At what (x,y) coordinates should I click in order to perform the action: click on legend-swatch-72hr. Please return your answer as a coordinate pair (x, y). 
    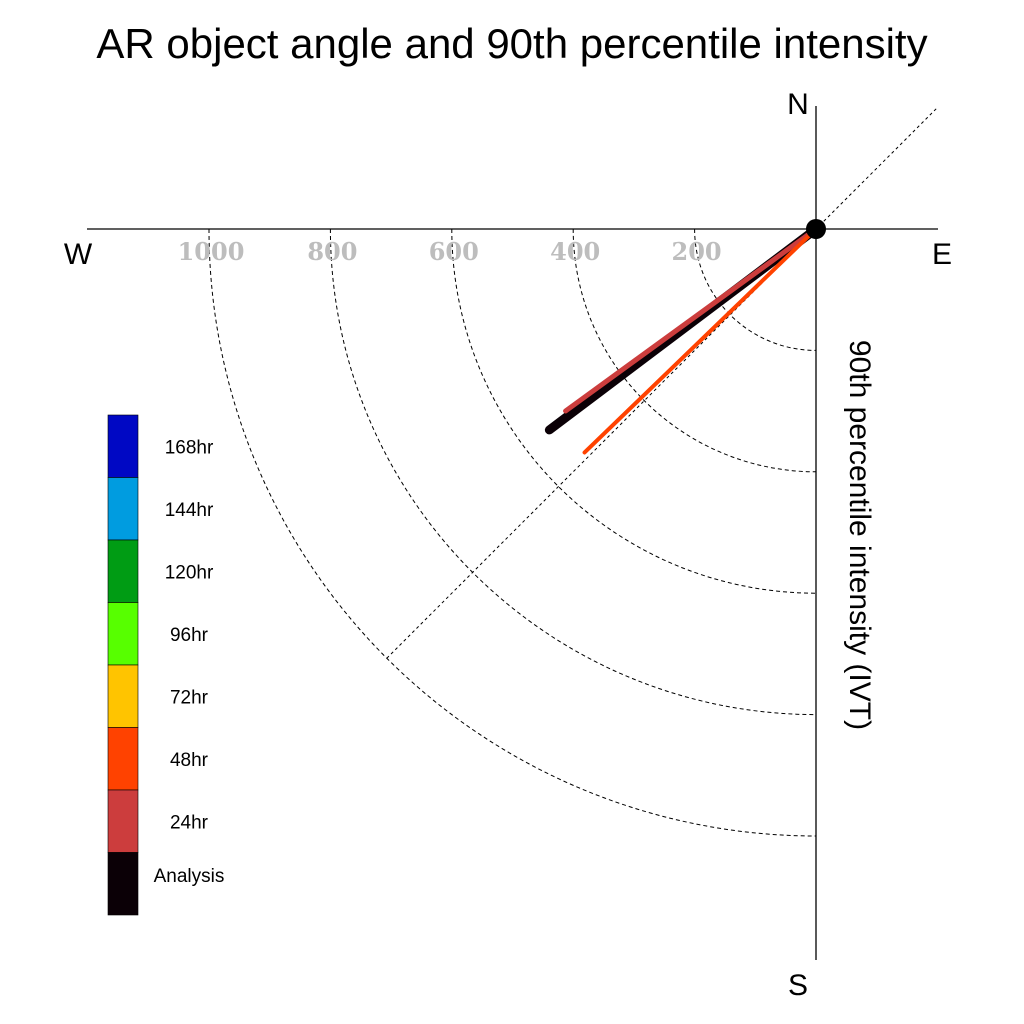
    Looking at the image, I should click on (123, 696).